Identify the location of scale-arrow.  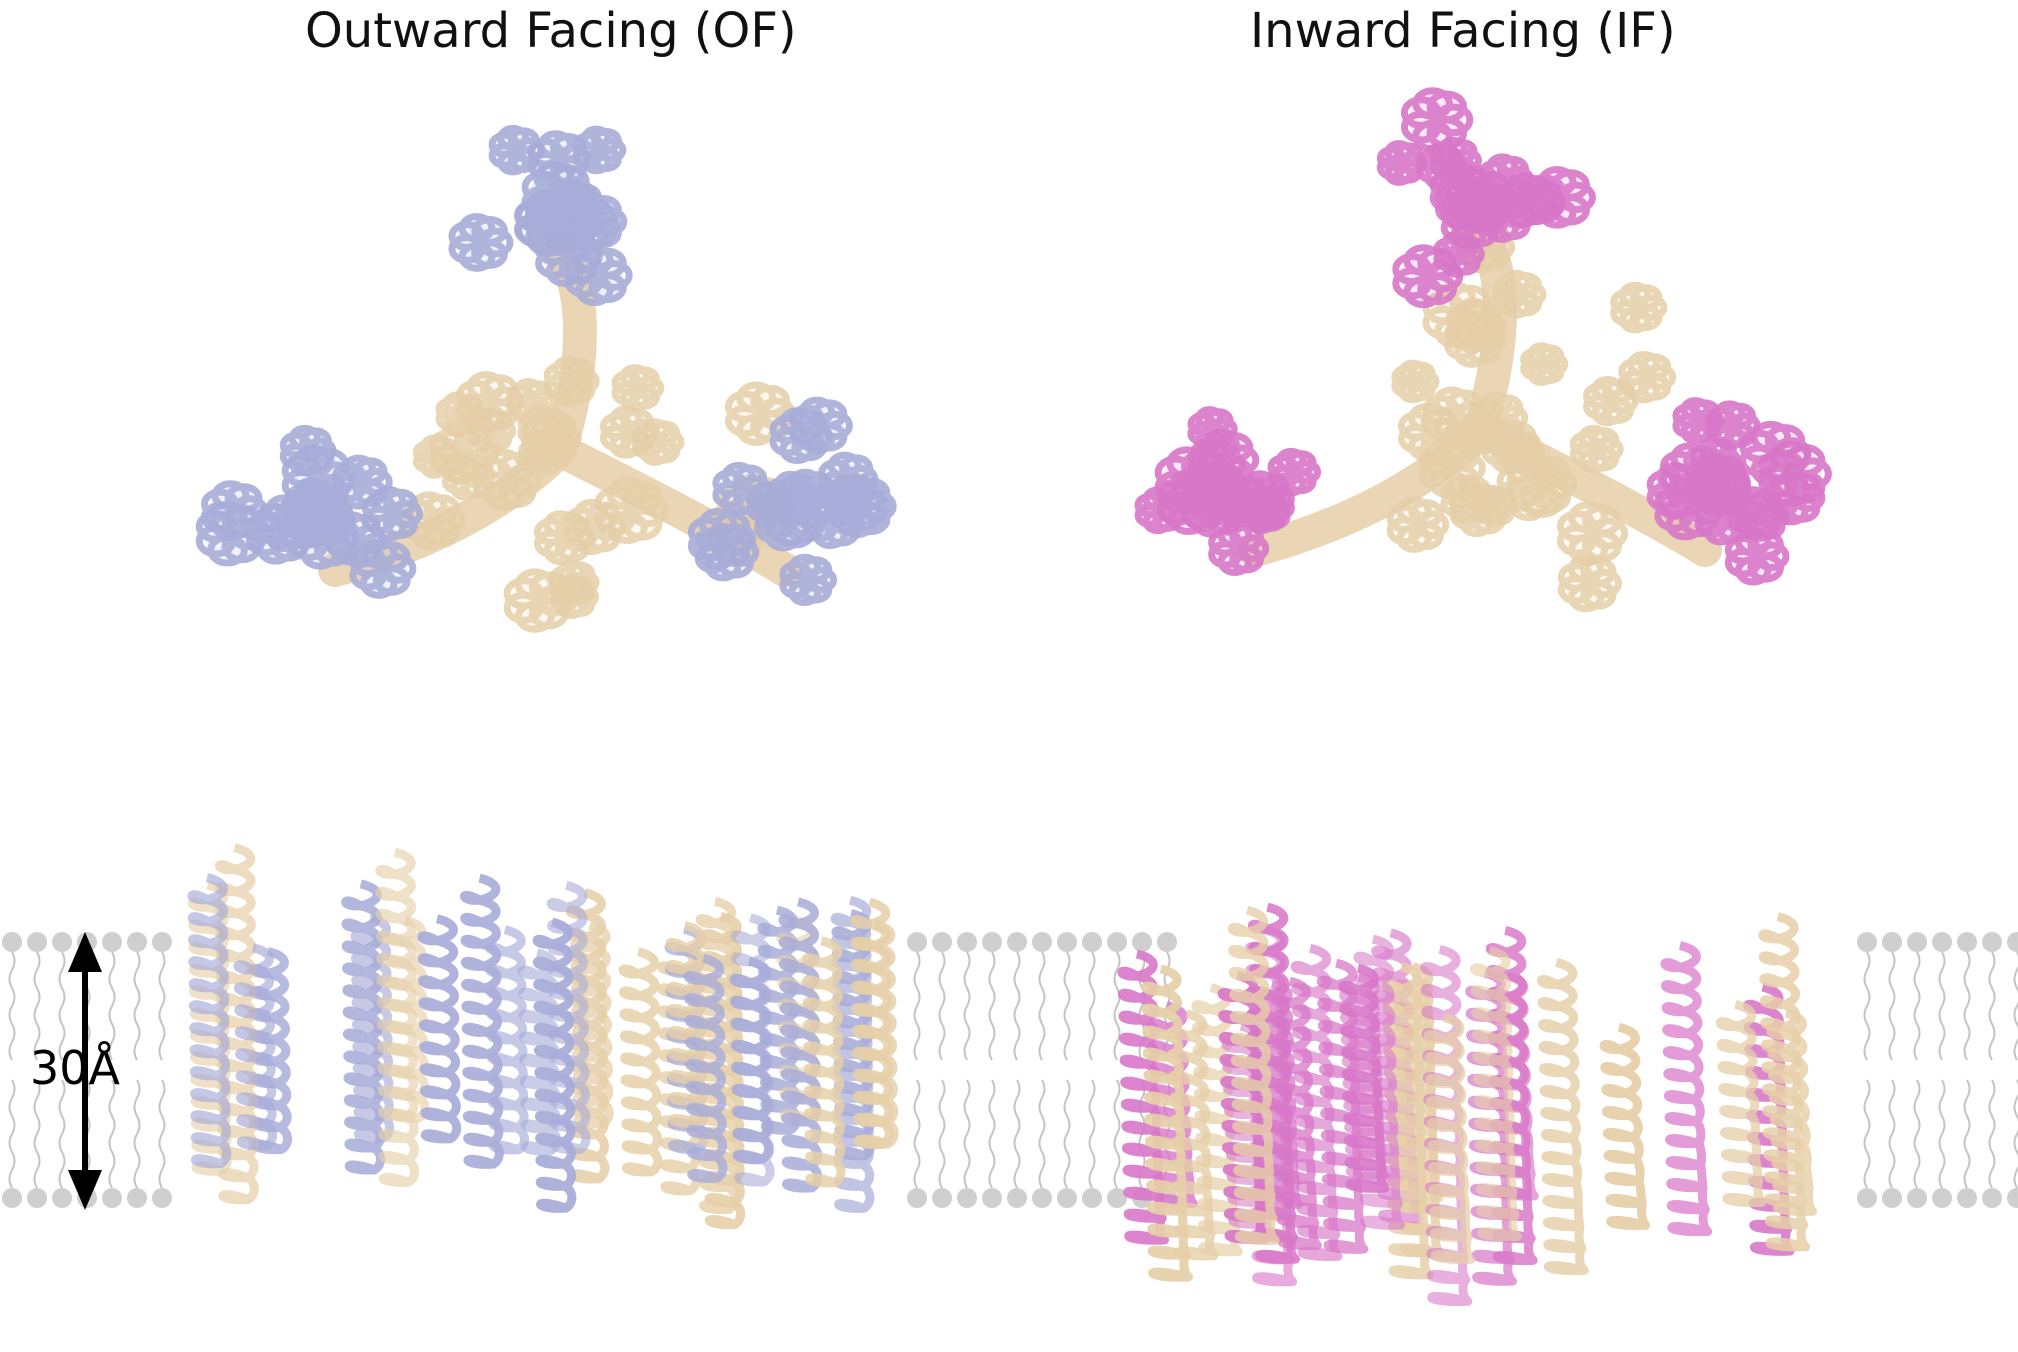
(85, 1071).